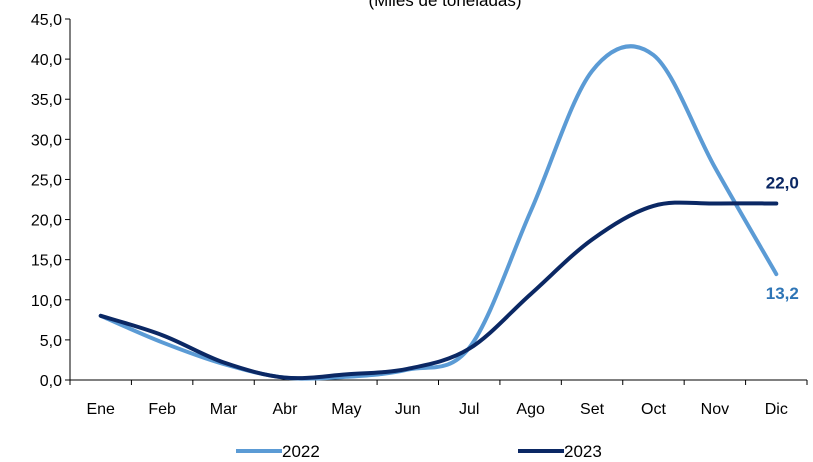 The height and width of the screenshot is (462, 813). What do you see at coordinates (346, 409) in the screenshot?
I see `x-tick-label: May` at bounding box center [346, 409].